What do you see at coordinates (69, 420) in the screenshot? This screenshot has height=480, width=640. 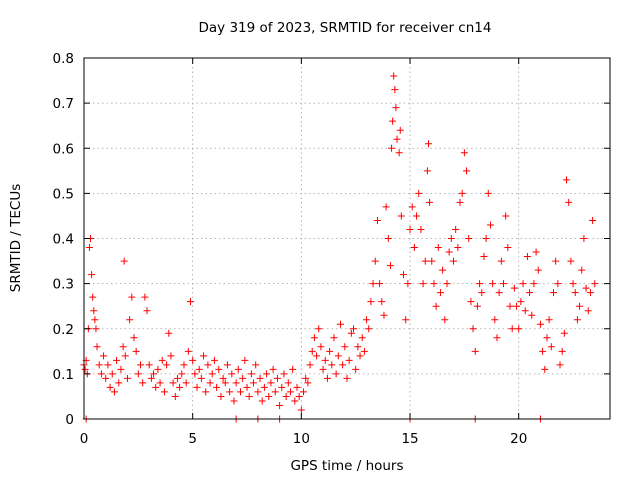 I see `y-tick-label: 0` at bounding box center [69, 420].